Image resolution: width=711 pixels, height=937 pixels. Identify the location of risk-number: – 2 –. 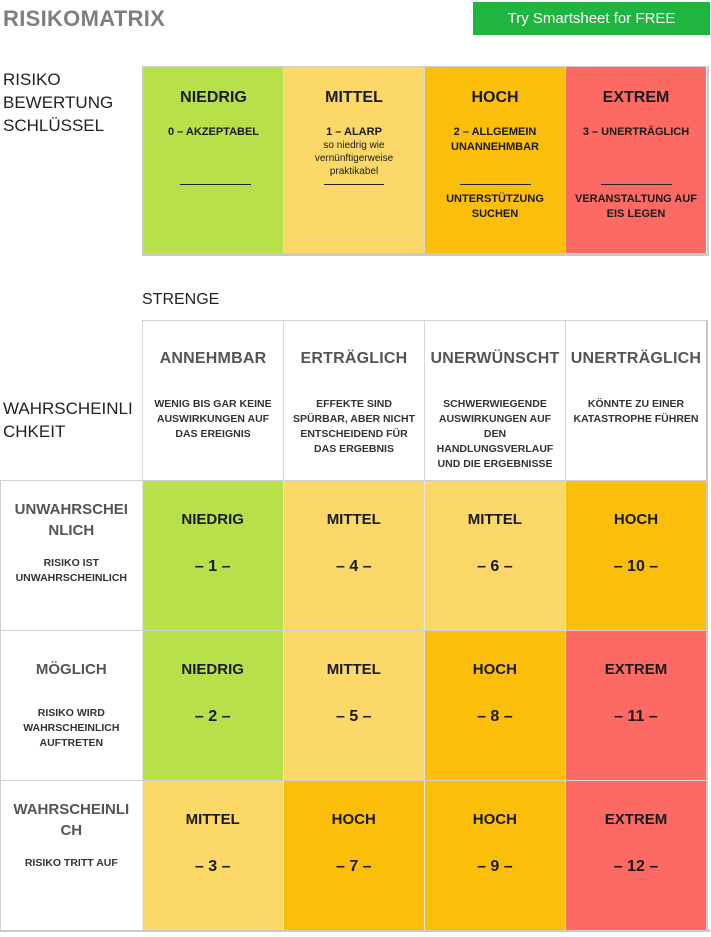
(212, 716).